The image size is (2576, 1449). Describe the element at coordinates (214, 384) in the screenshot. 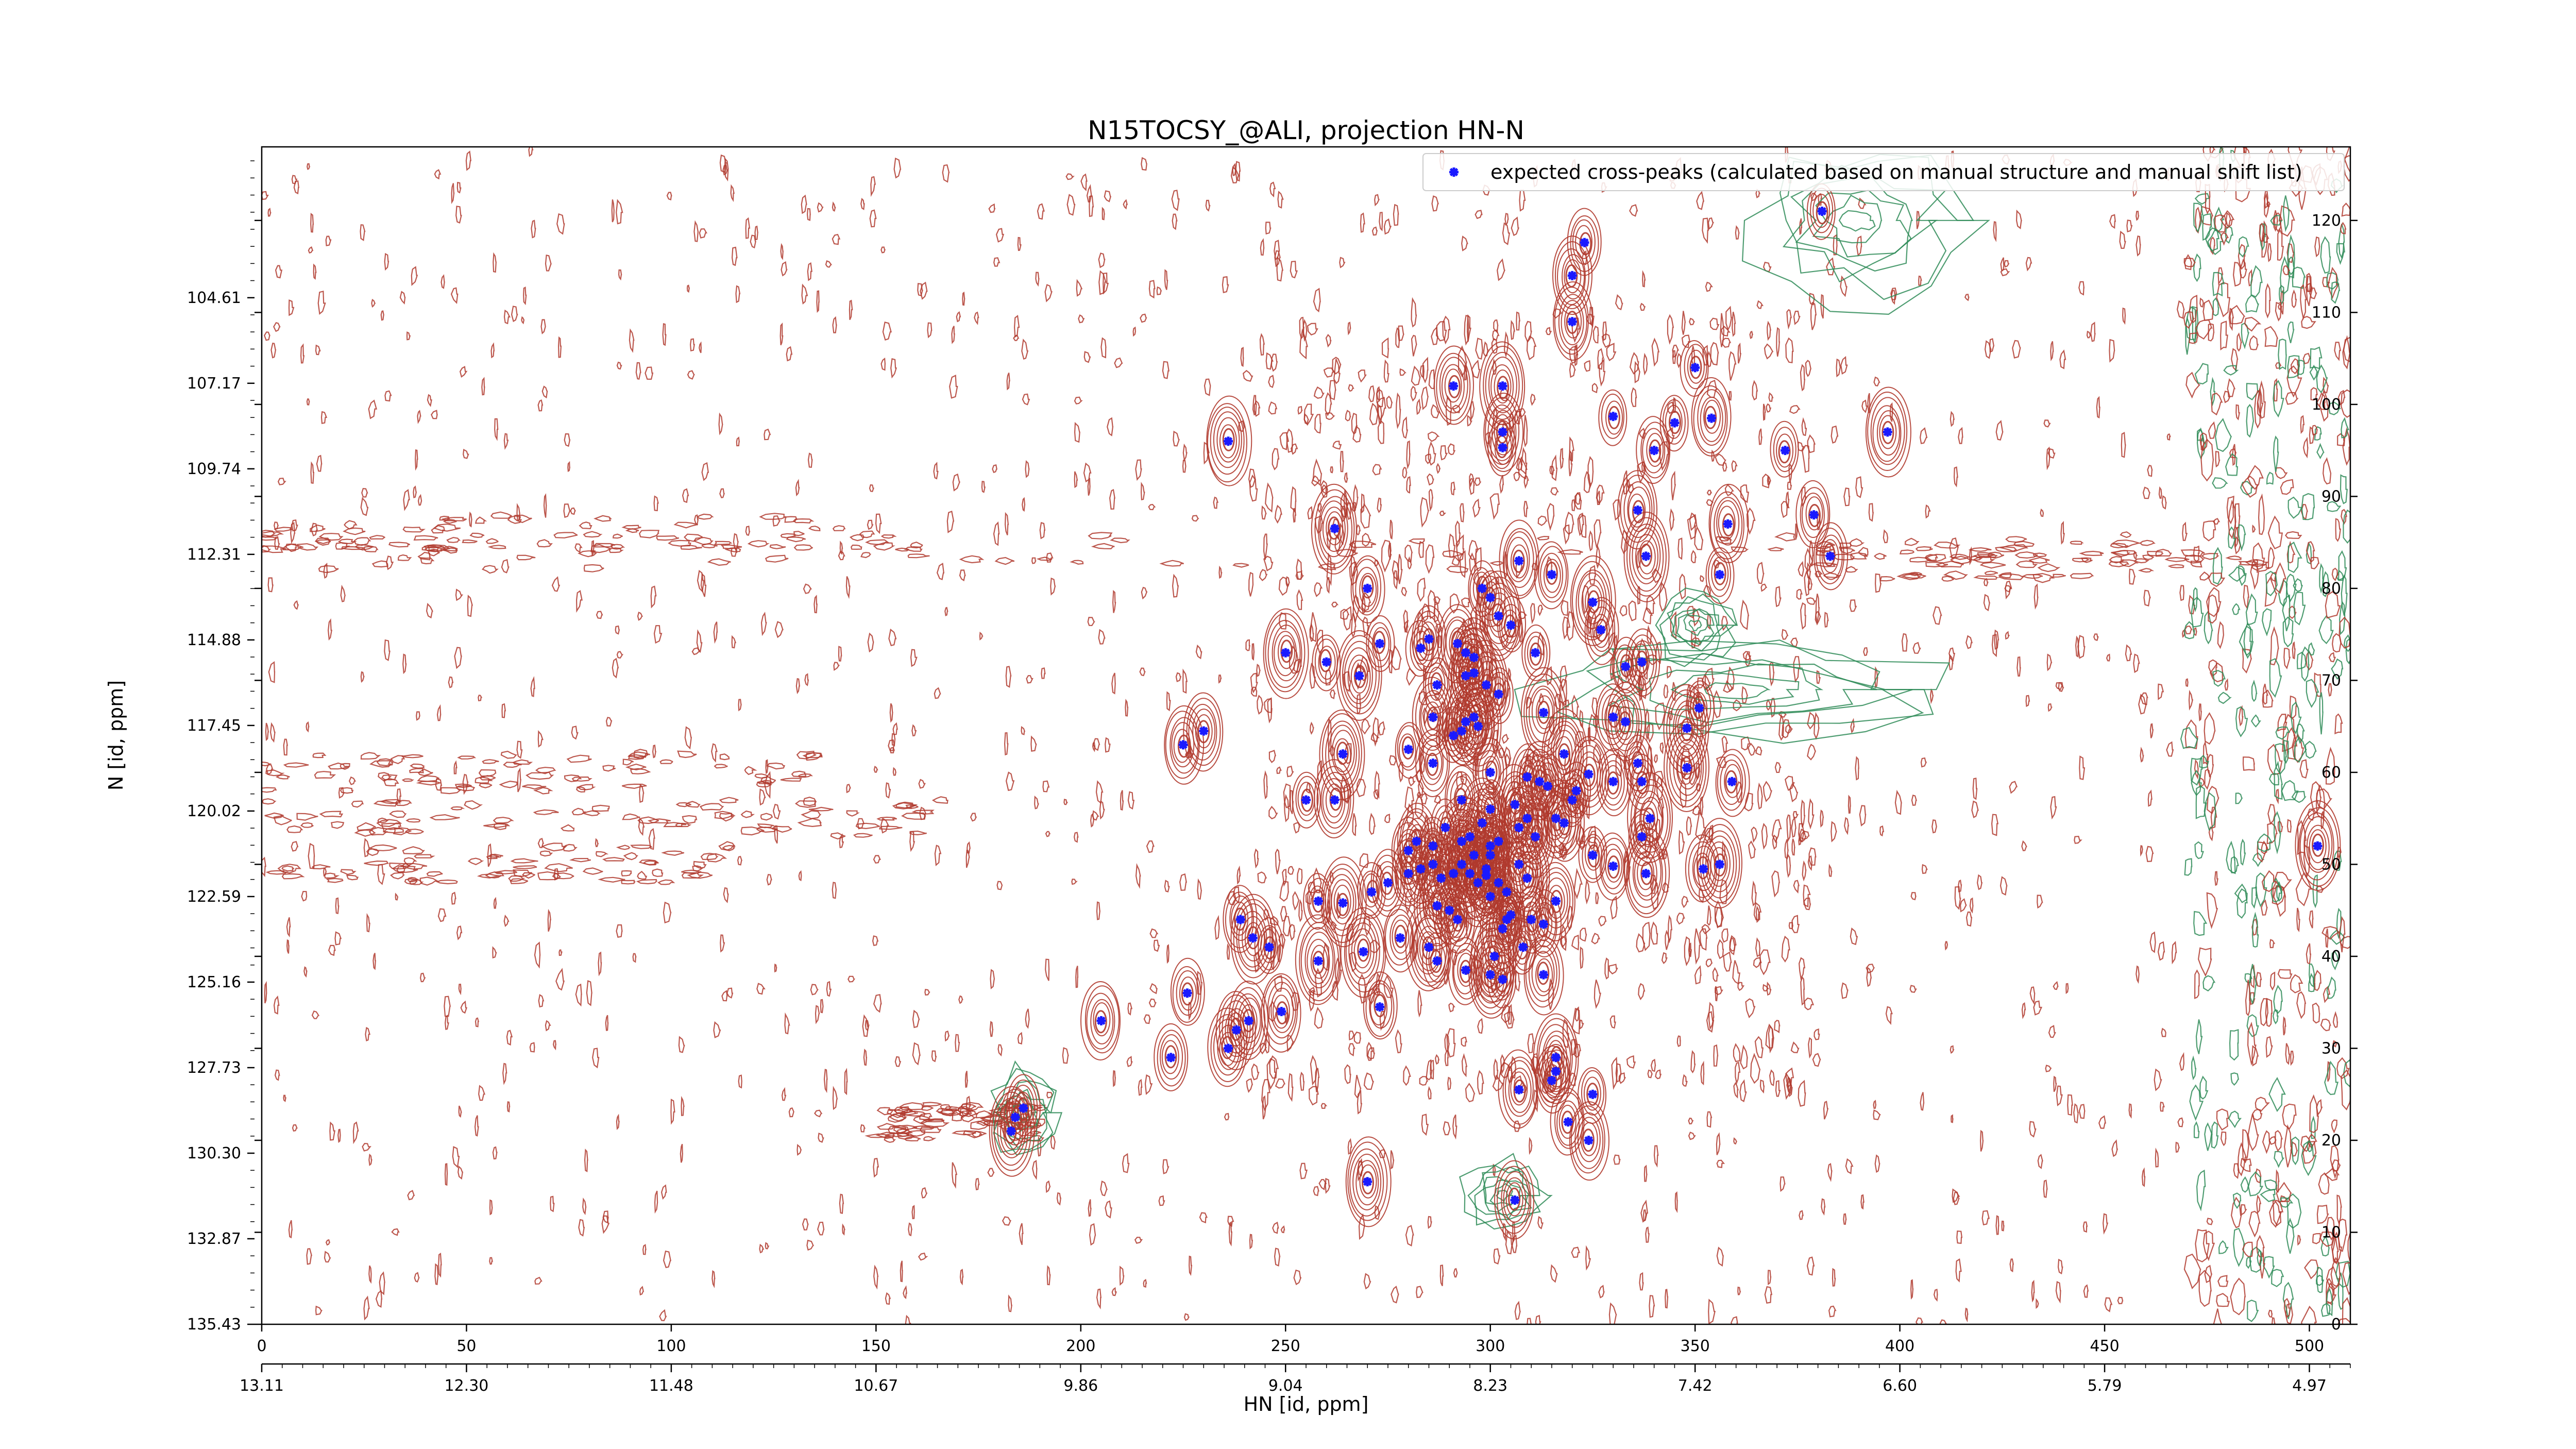

I see `y-ppm-tick-label: 107.17` at that location.